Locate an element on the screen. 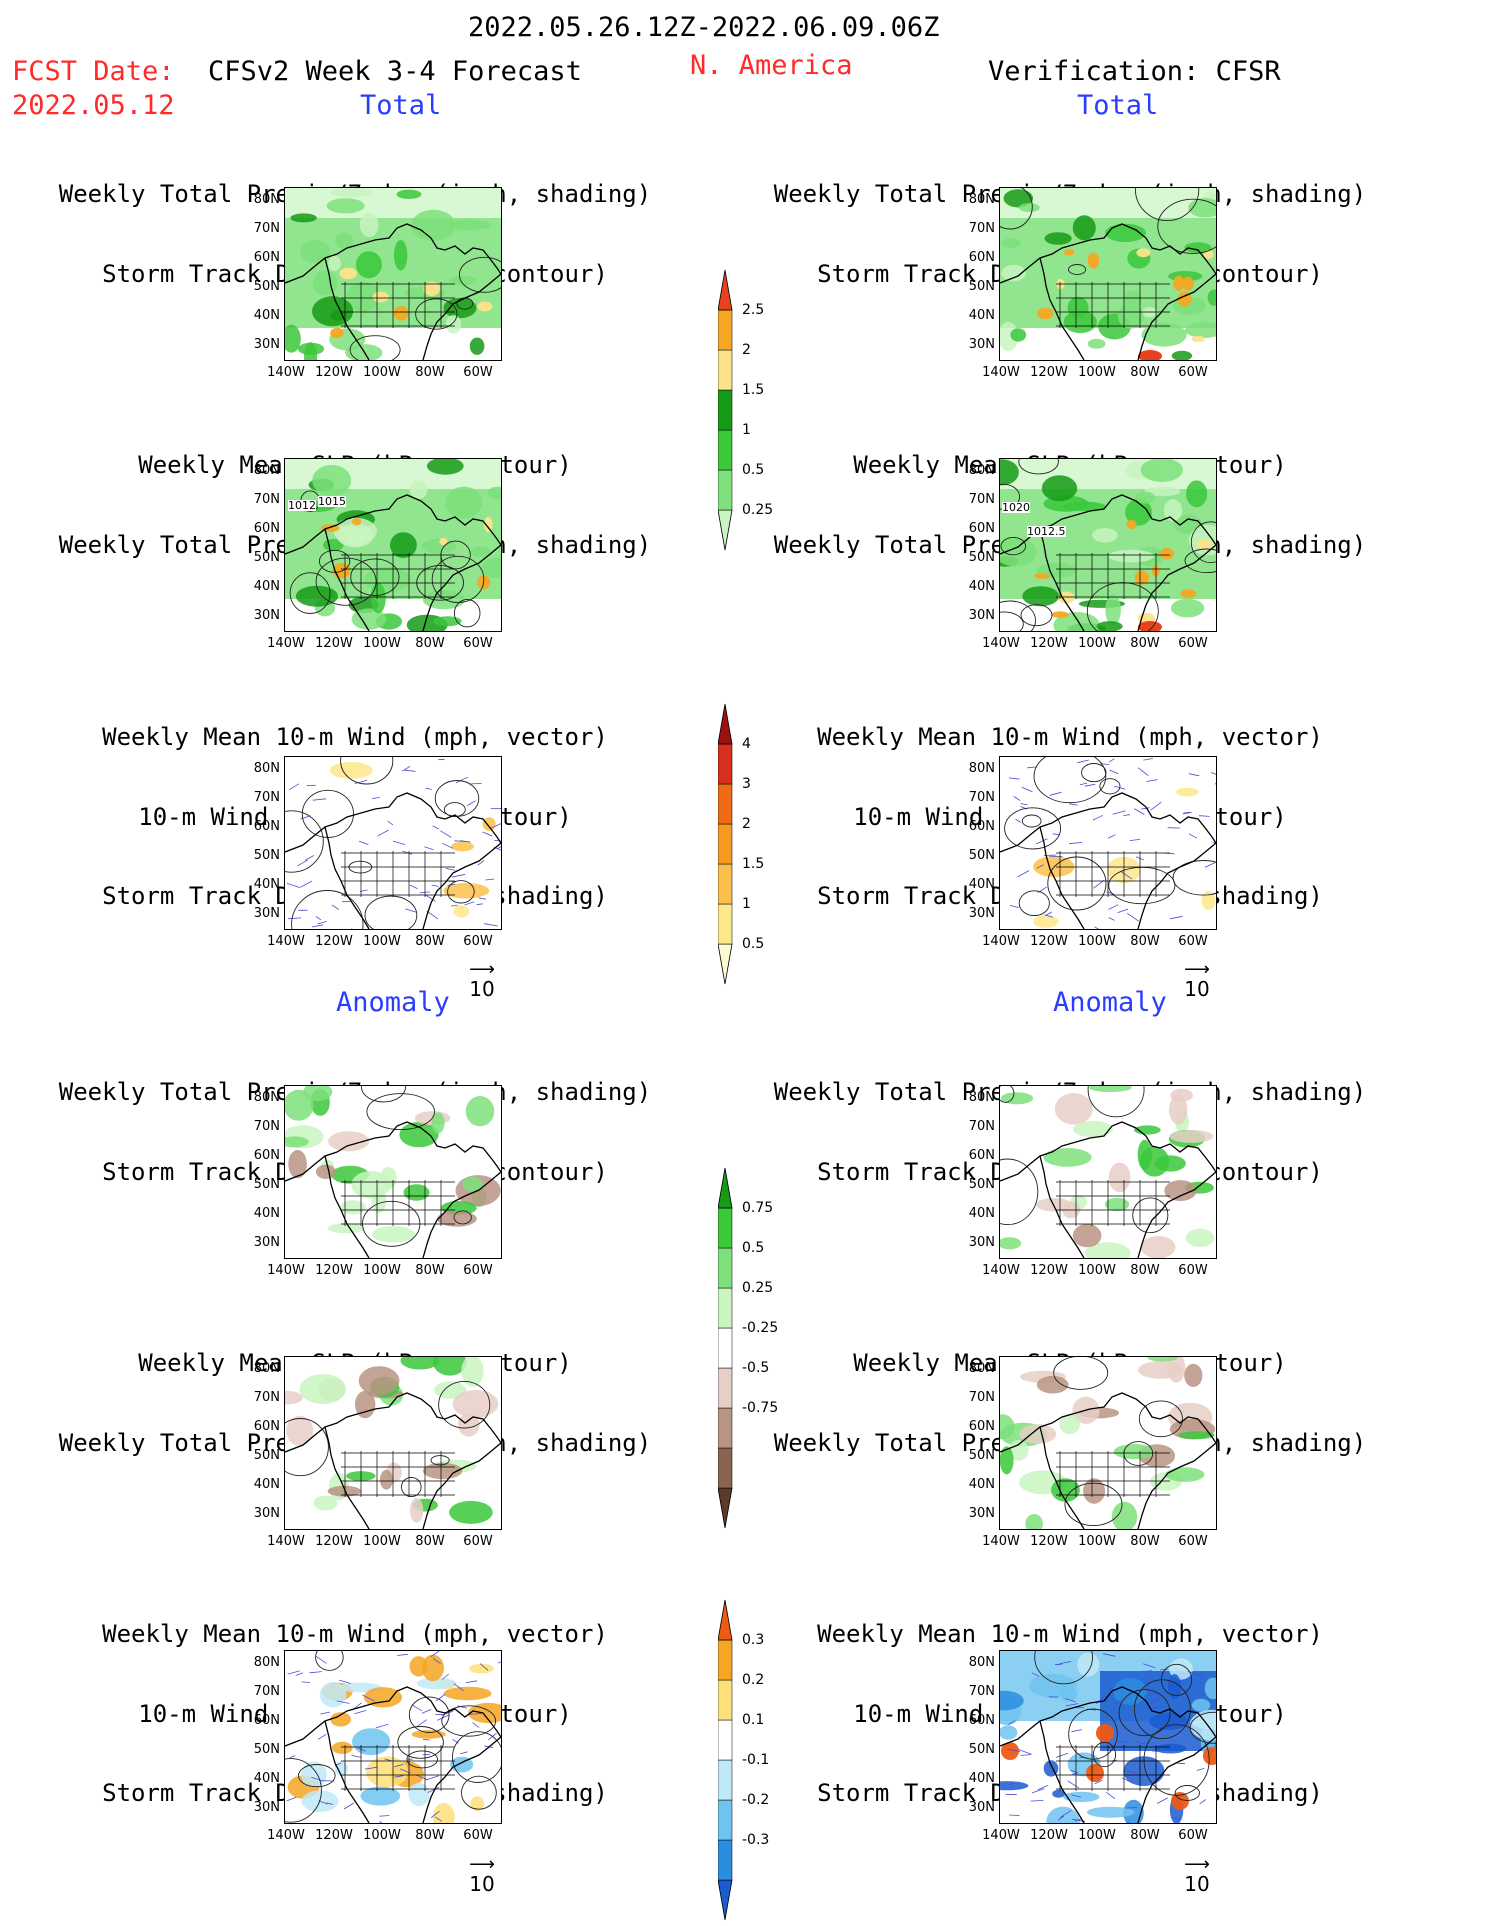  vector-ref-fcst-total: ⟶ 10 is located at coordinates (482, 982).